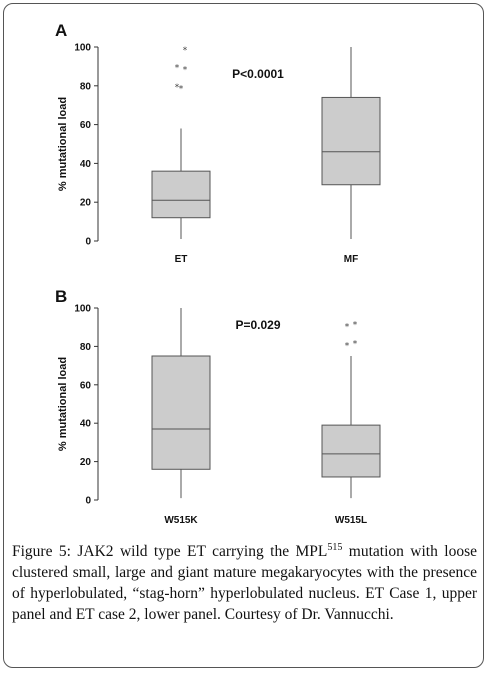  I want to click on x-category-label: W515L, so click(351, 520).